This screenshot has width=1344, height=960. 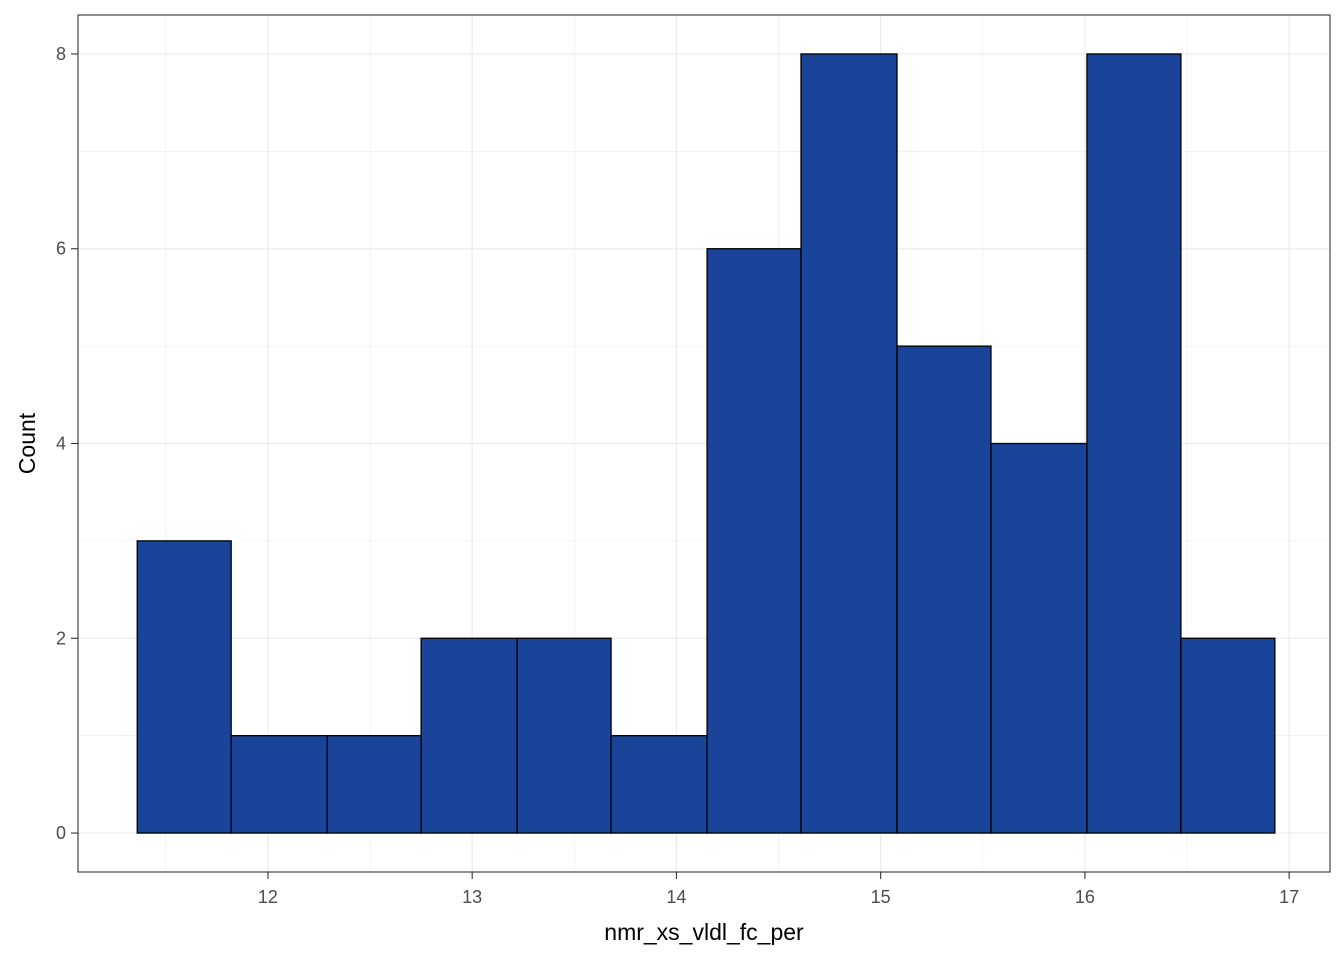 I want to click on x-tick-label: 16, so click(x=1085, y=897).